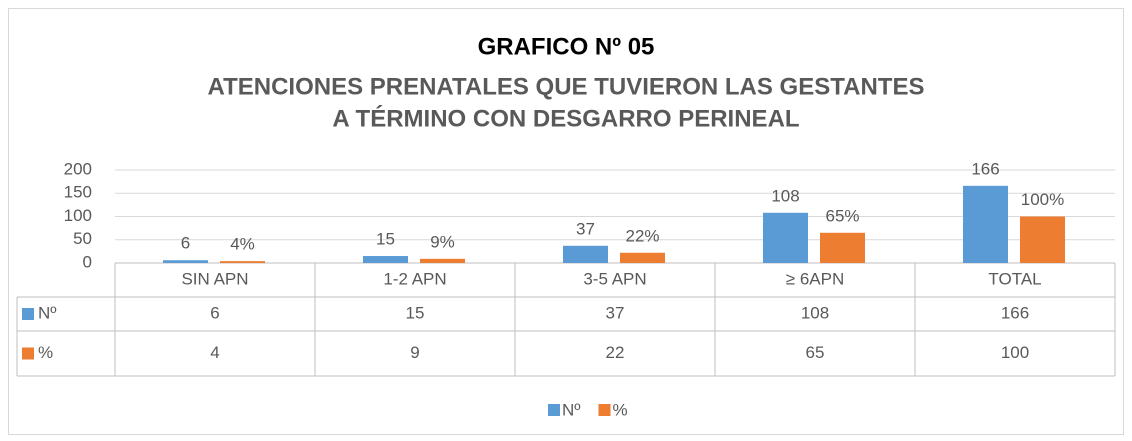  I want to click on legend-label: Nº, so click(571, 409).